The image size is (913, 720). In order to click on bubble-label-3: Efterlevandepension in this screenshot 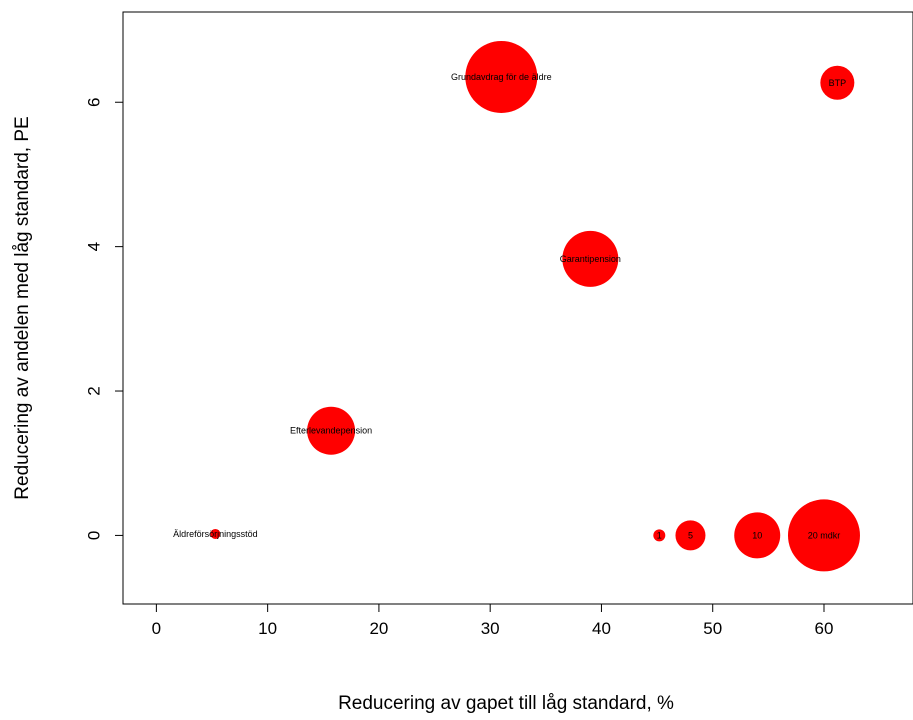, I will do `click(331, 431)`.